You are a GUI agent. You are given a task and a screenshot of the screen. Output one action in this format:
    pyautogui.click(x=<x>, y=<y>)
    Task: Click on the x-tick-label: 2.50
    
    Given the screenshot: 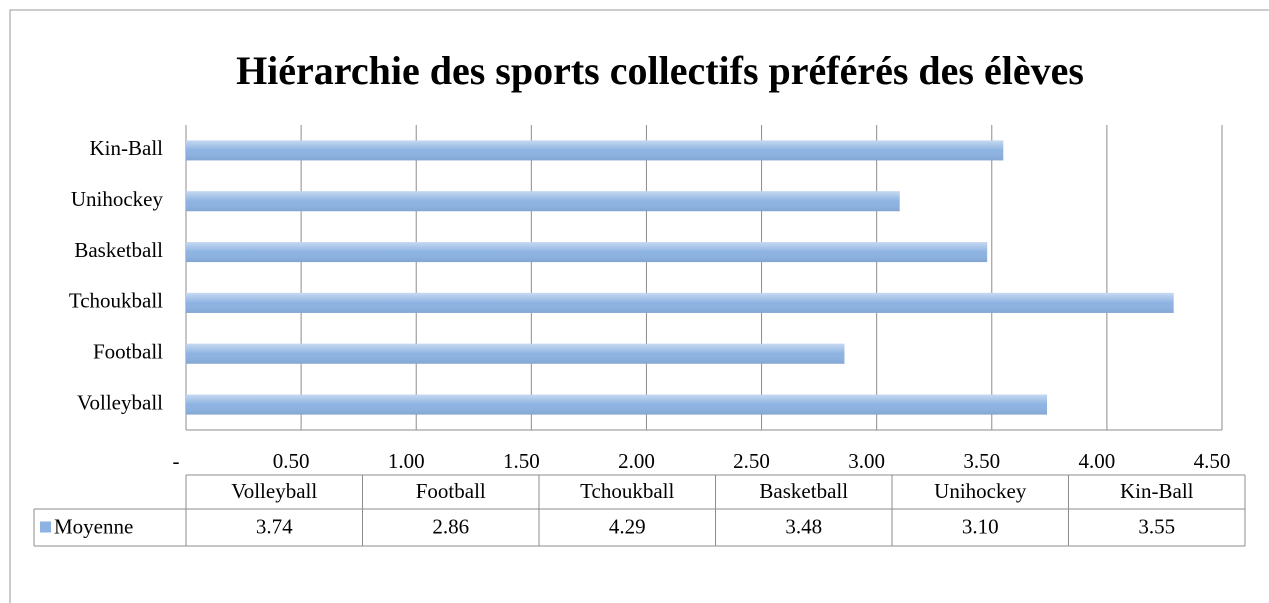 What is the action you would take?
    pyautogui.click(x=751, y=461)
    